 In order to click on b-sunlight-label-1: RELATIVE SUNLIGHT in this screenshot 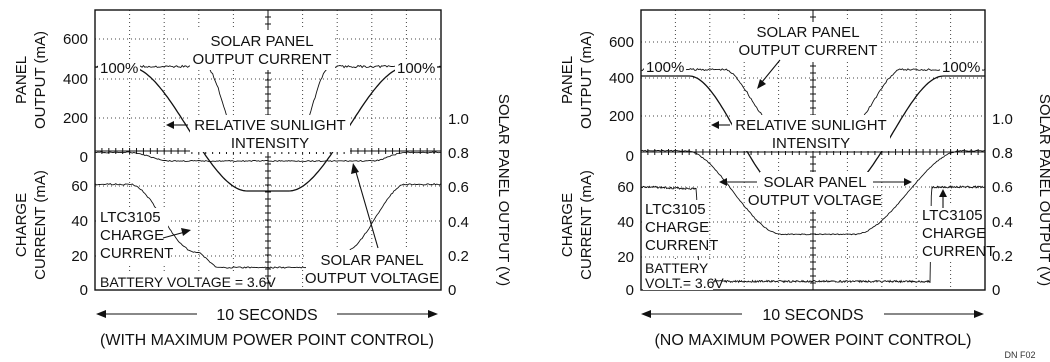, I will do `click(810, 125)`.